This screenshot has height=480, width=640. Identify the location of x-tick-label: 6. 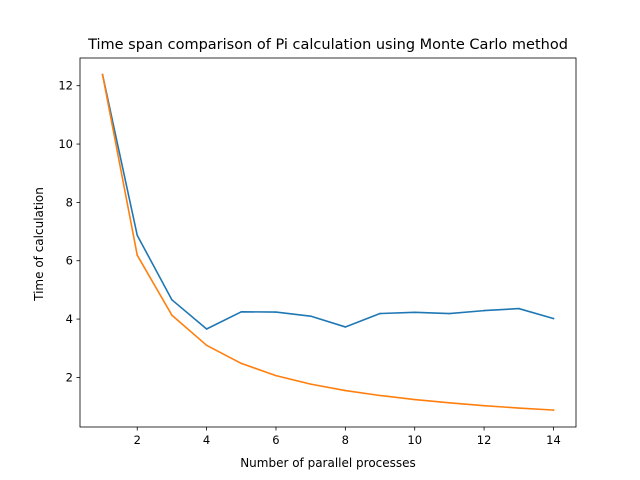
(275, 440).